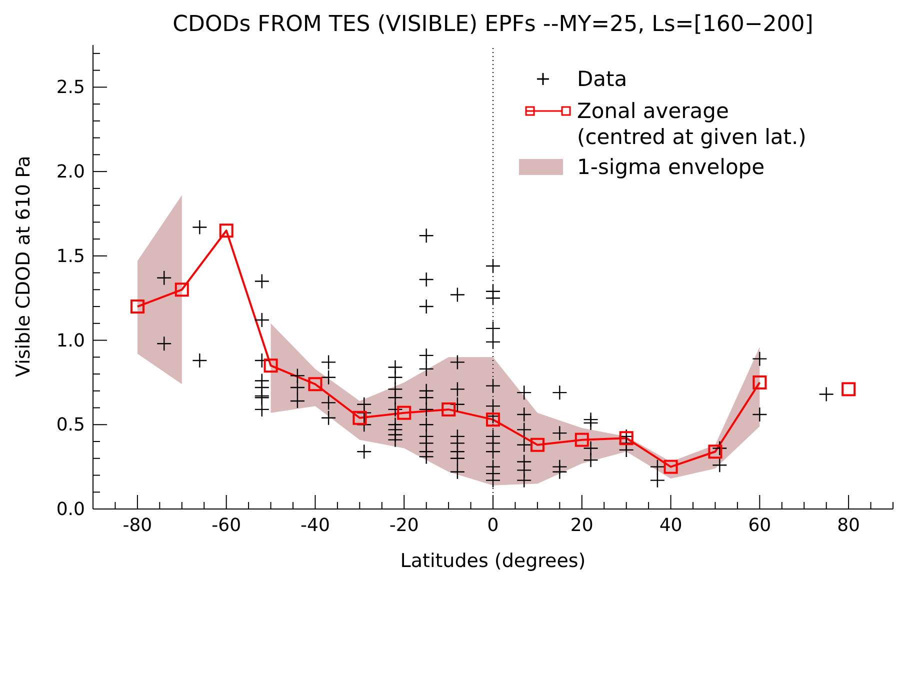 The width and height of the screenshot is (897, 699). What do you see at coordinates (227, 525) in the screenshot?
I see `x-tick-label: -60` at bounding box center [227, 525].